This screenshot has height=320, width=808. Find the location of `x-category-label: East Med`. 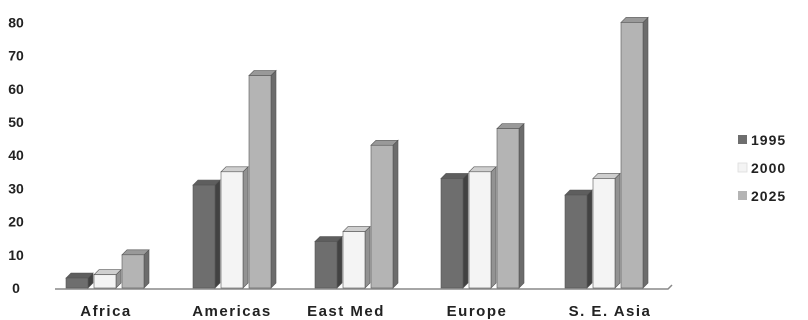

x-category-label: East Med is located at coordinates (346, 311).